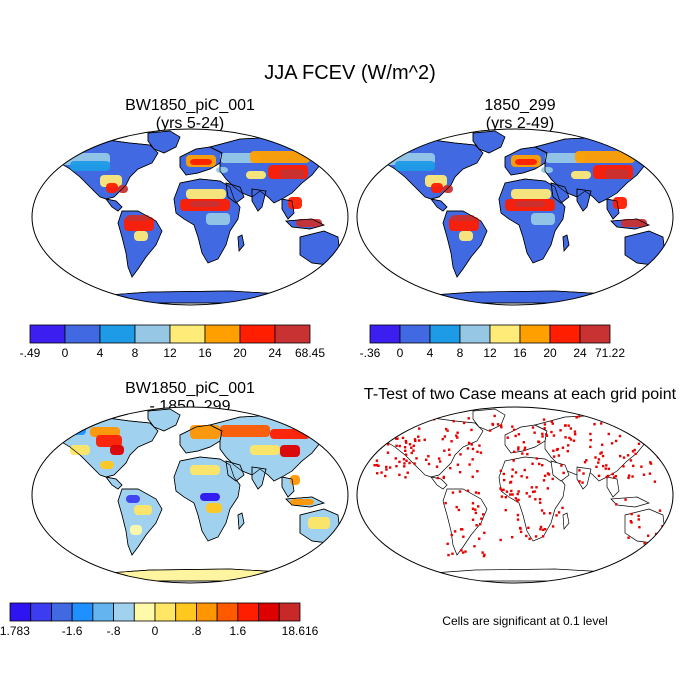  Describe the element at coordinates (566, 521) in the screenshot. I see `landmass-madagascar` at that location.